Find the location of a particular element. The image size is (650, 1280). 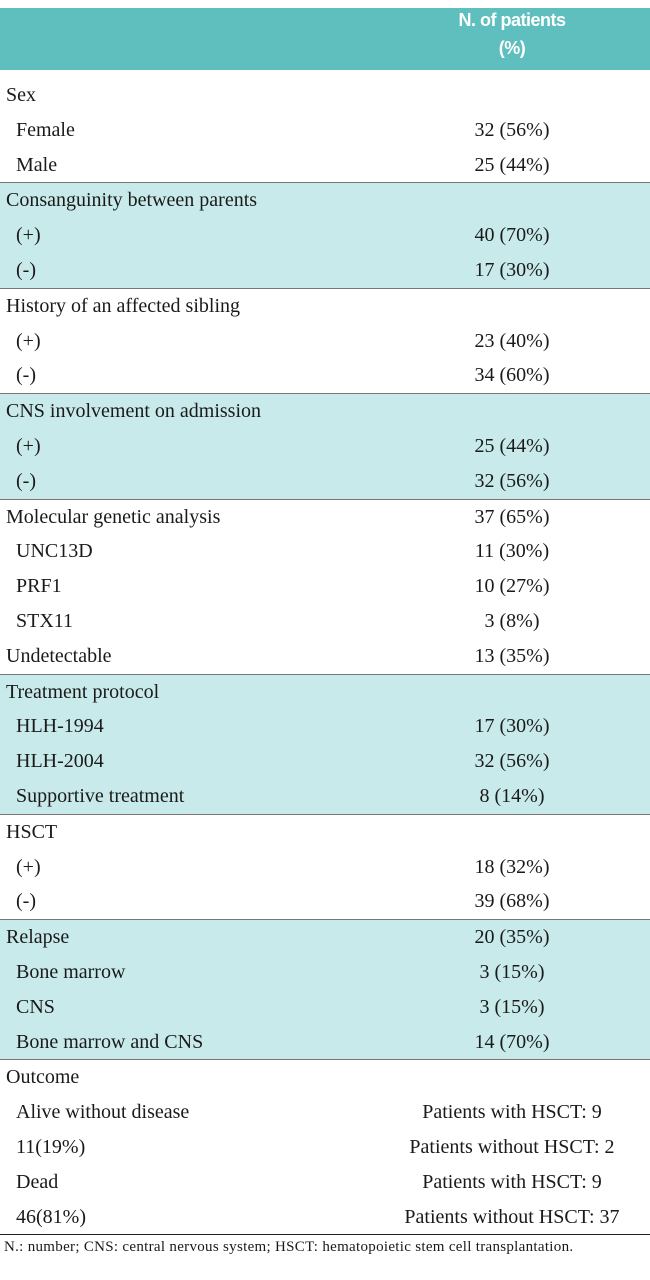

row-label: History of an affected sibling is located at coordinates (123, 305).